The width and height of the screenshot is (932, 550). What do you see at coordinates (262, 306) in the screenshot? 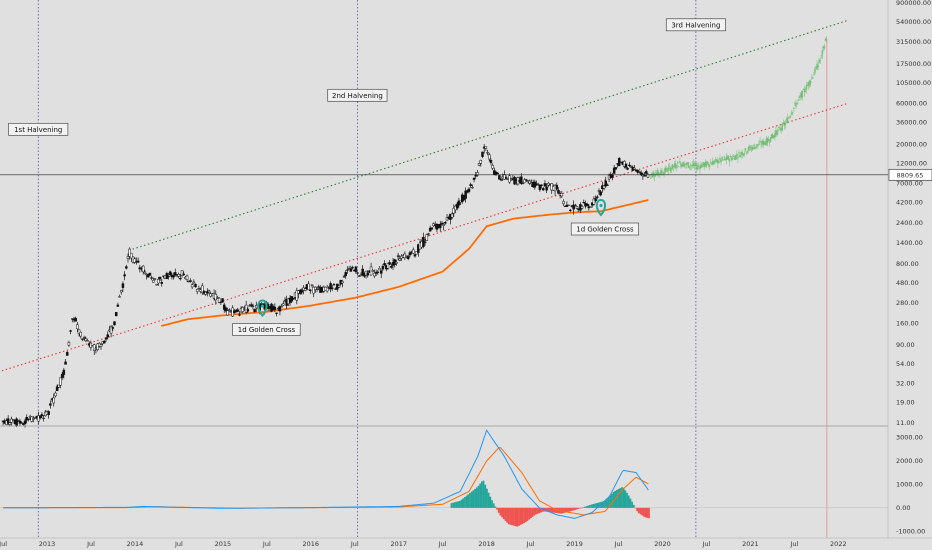
I see `pin-dot` at bounding box center [262, 306].